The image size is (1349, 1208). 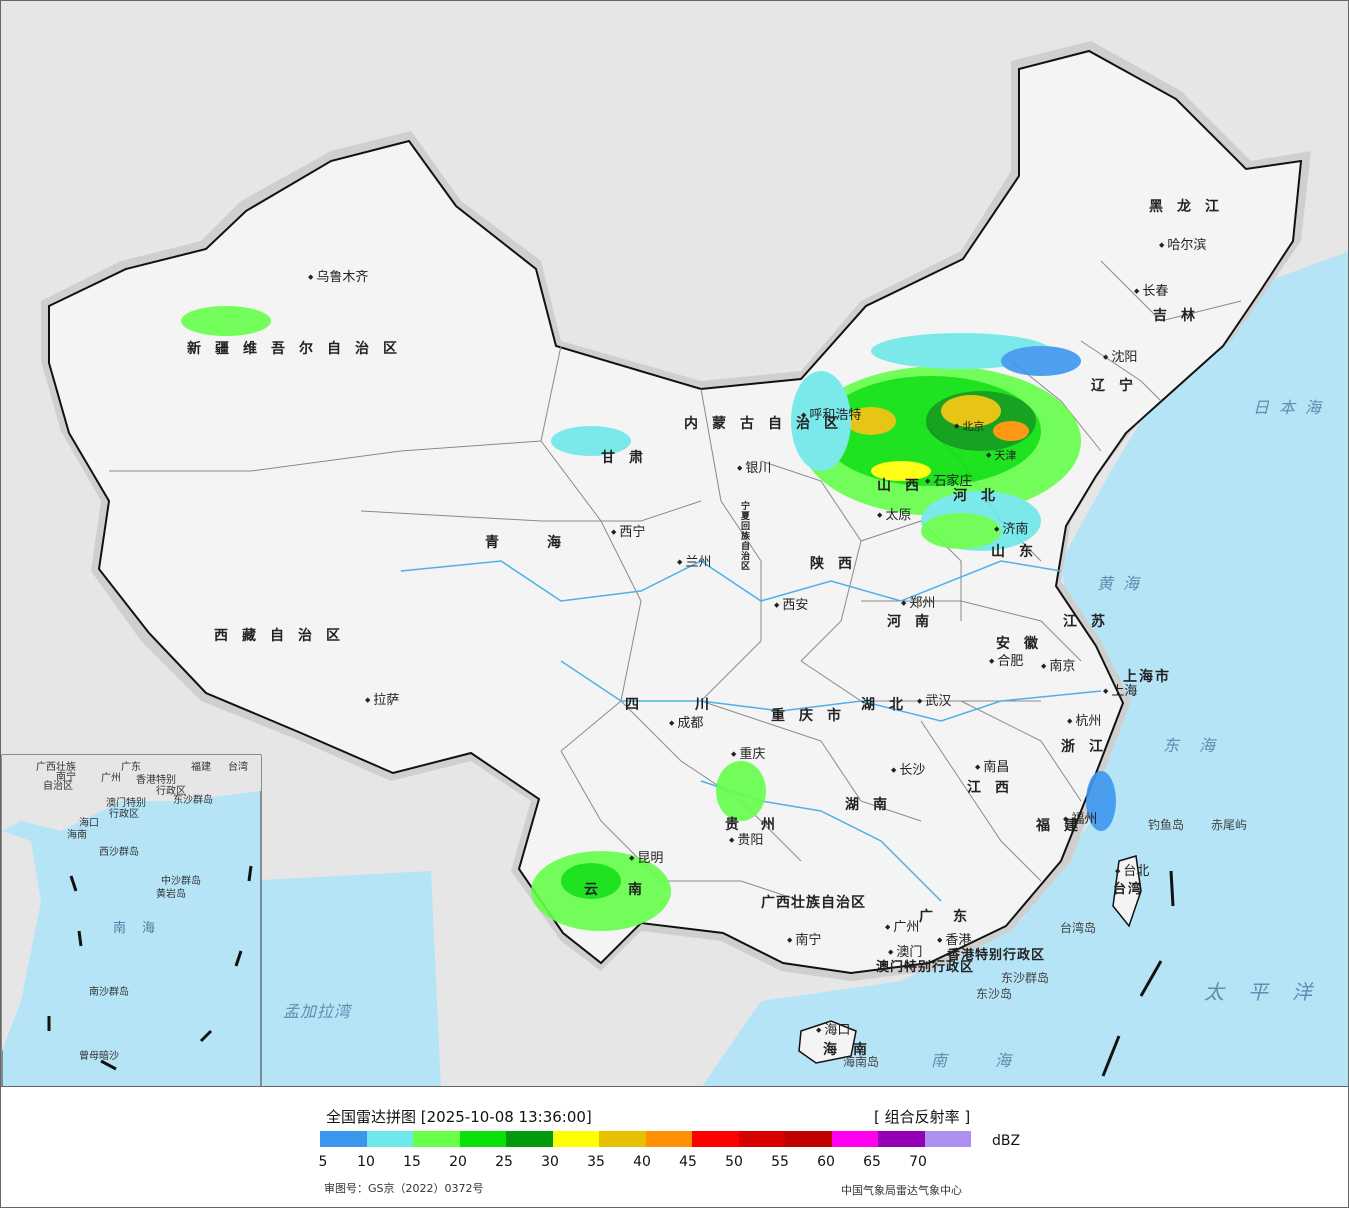 What do you see at coordinates (58, 786) in the screenshot?
I see `inset-label: 自治区` at bounding box center [58, 786].